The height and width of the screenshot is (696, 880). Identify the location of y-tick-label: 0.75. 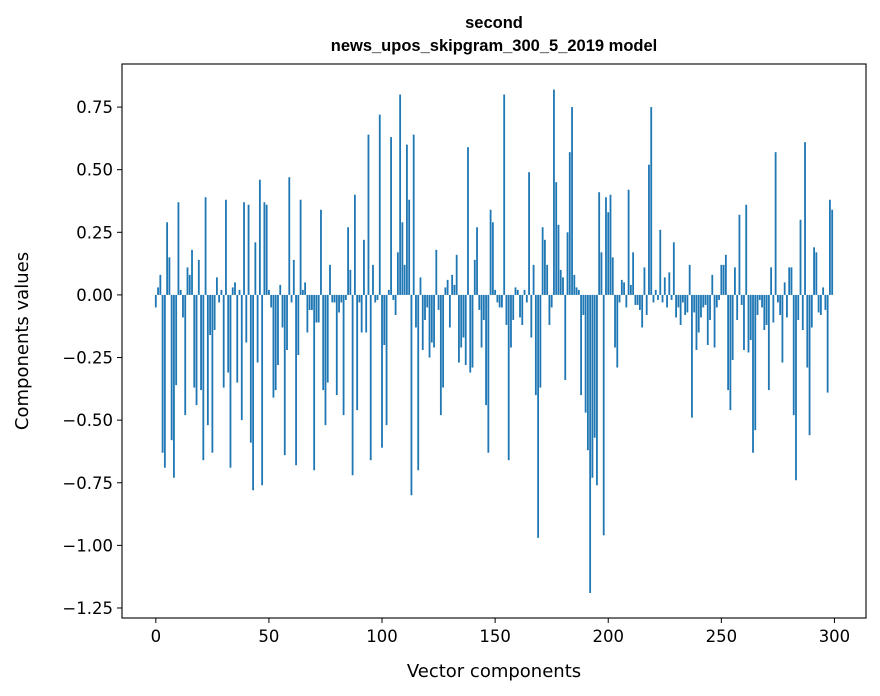
(94, 107).